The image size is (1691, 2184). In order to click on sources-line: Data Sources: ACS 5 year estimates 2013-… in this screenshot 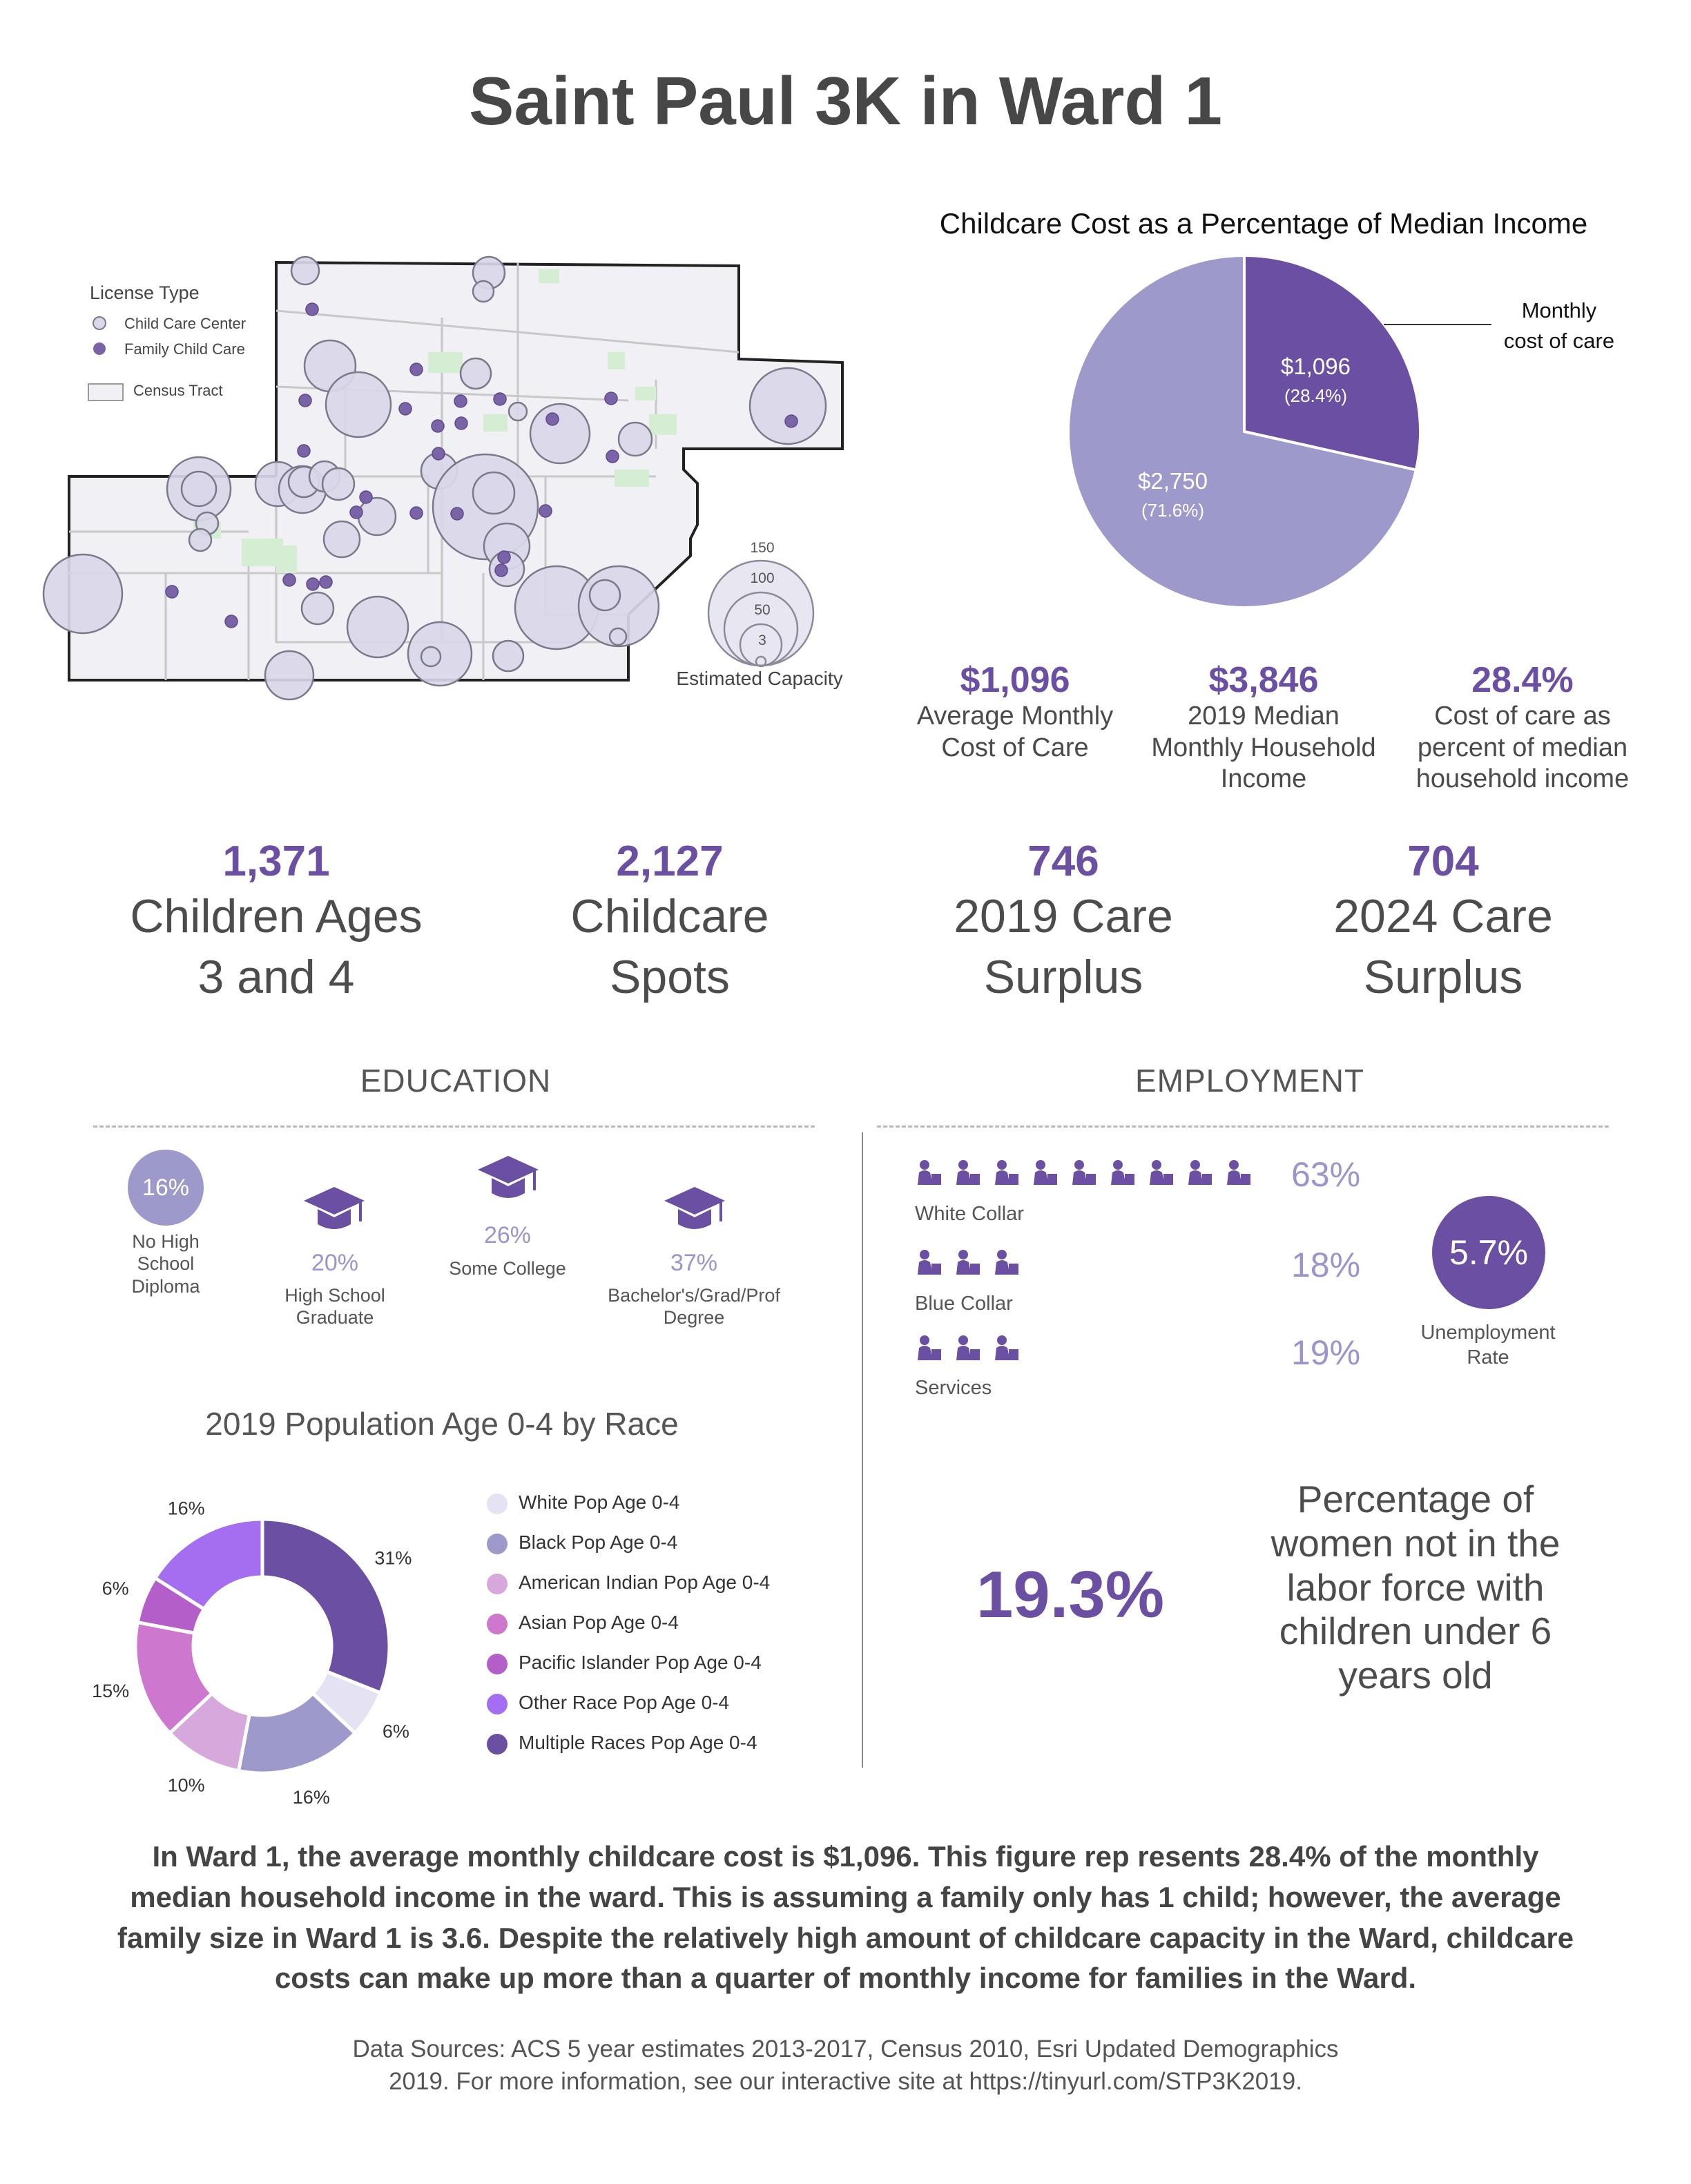, I will do `click(845, 2049)`.